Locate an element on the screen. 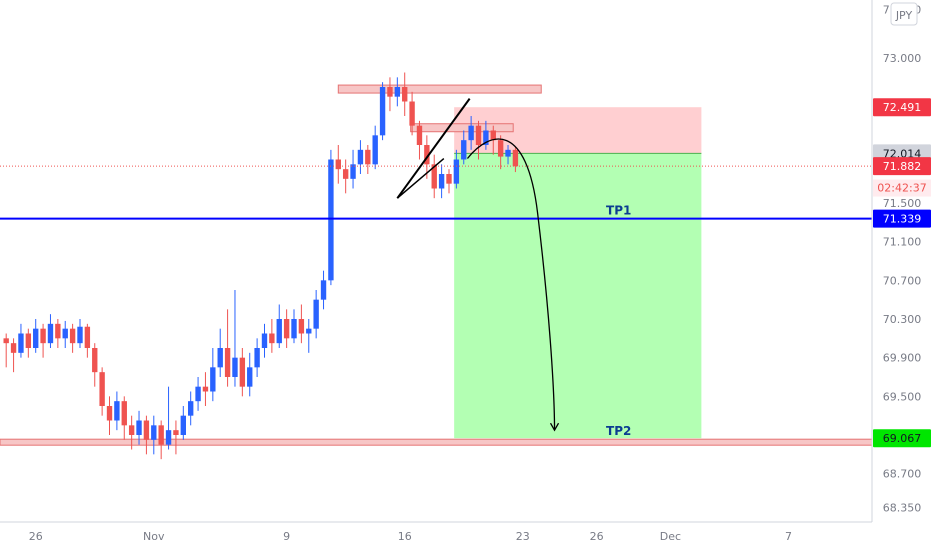 The image size is (932, 554). x-tick-label: 16 is located at coordinates (405, 536).